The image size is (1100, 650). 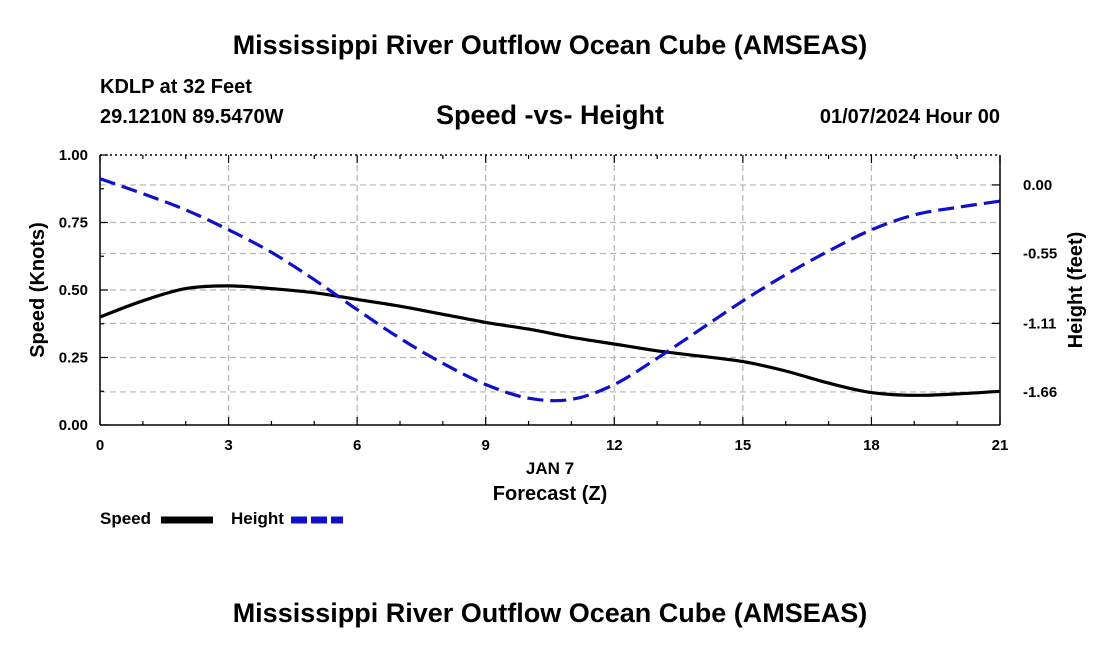 What do you see at coordinates (100, 445) in the screenshot?
I see `x-tick-label: 0` at bounding box center [100, 445].